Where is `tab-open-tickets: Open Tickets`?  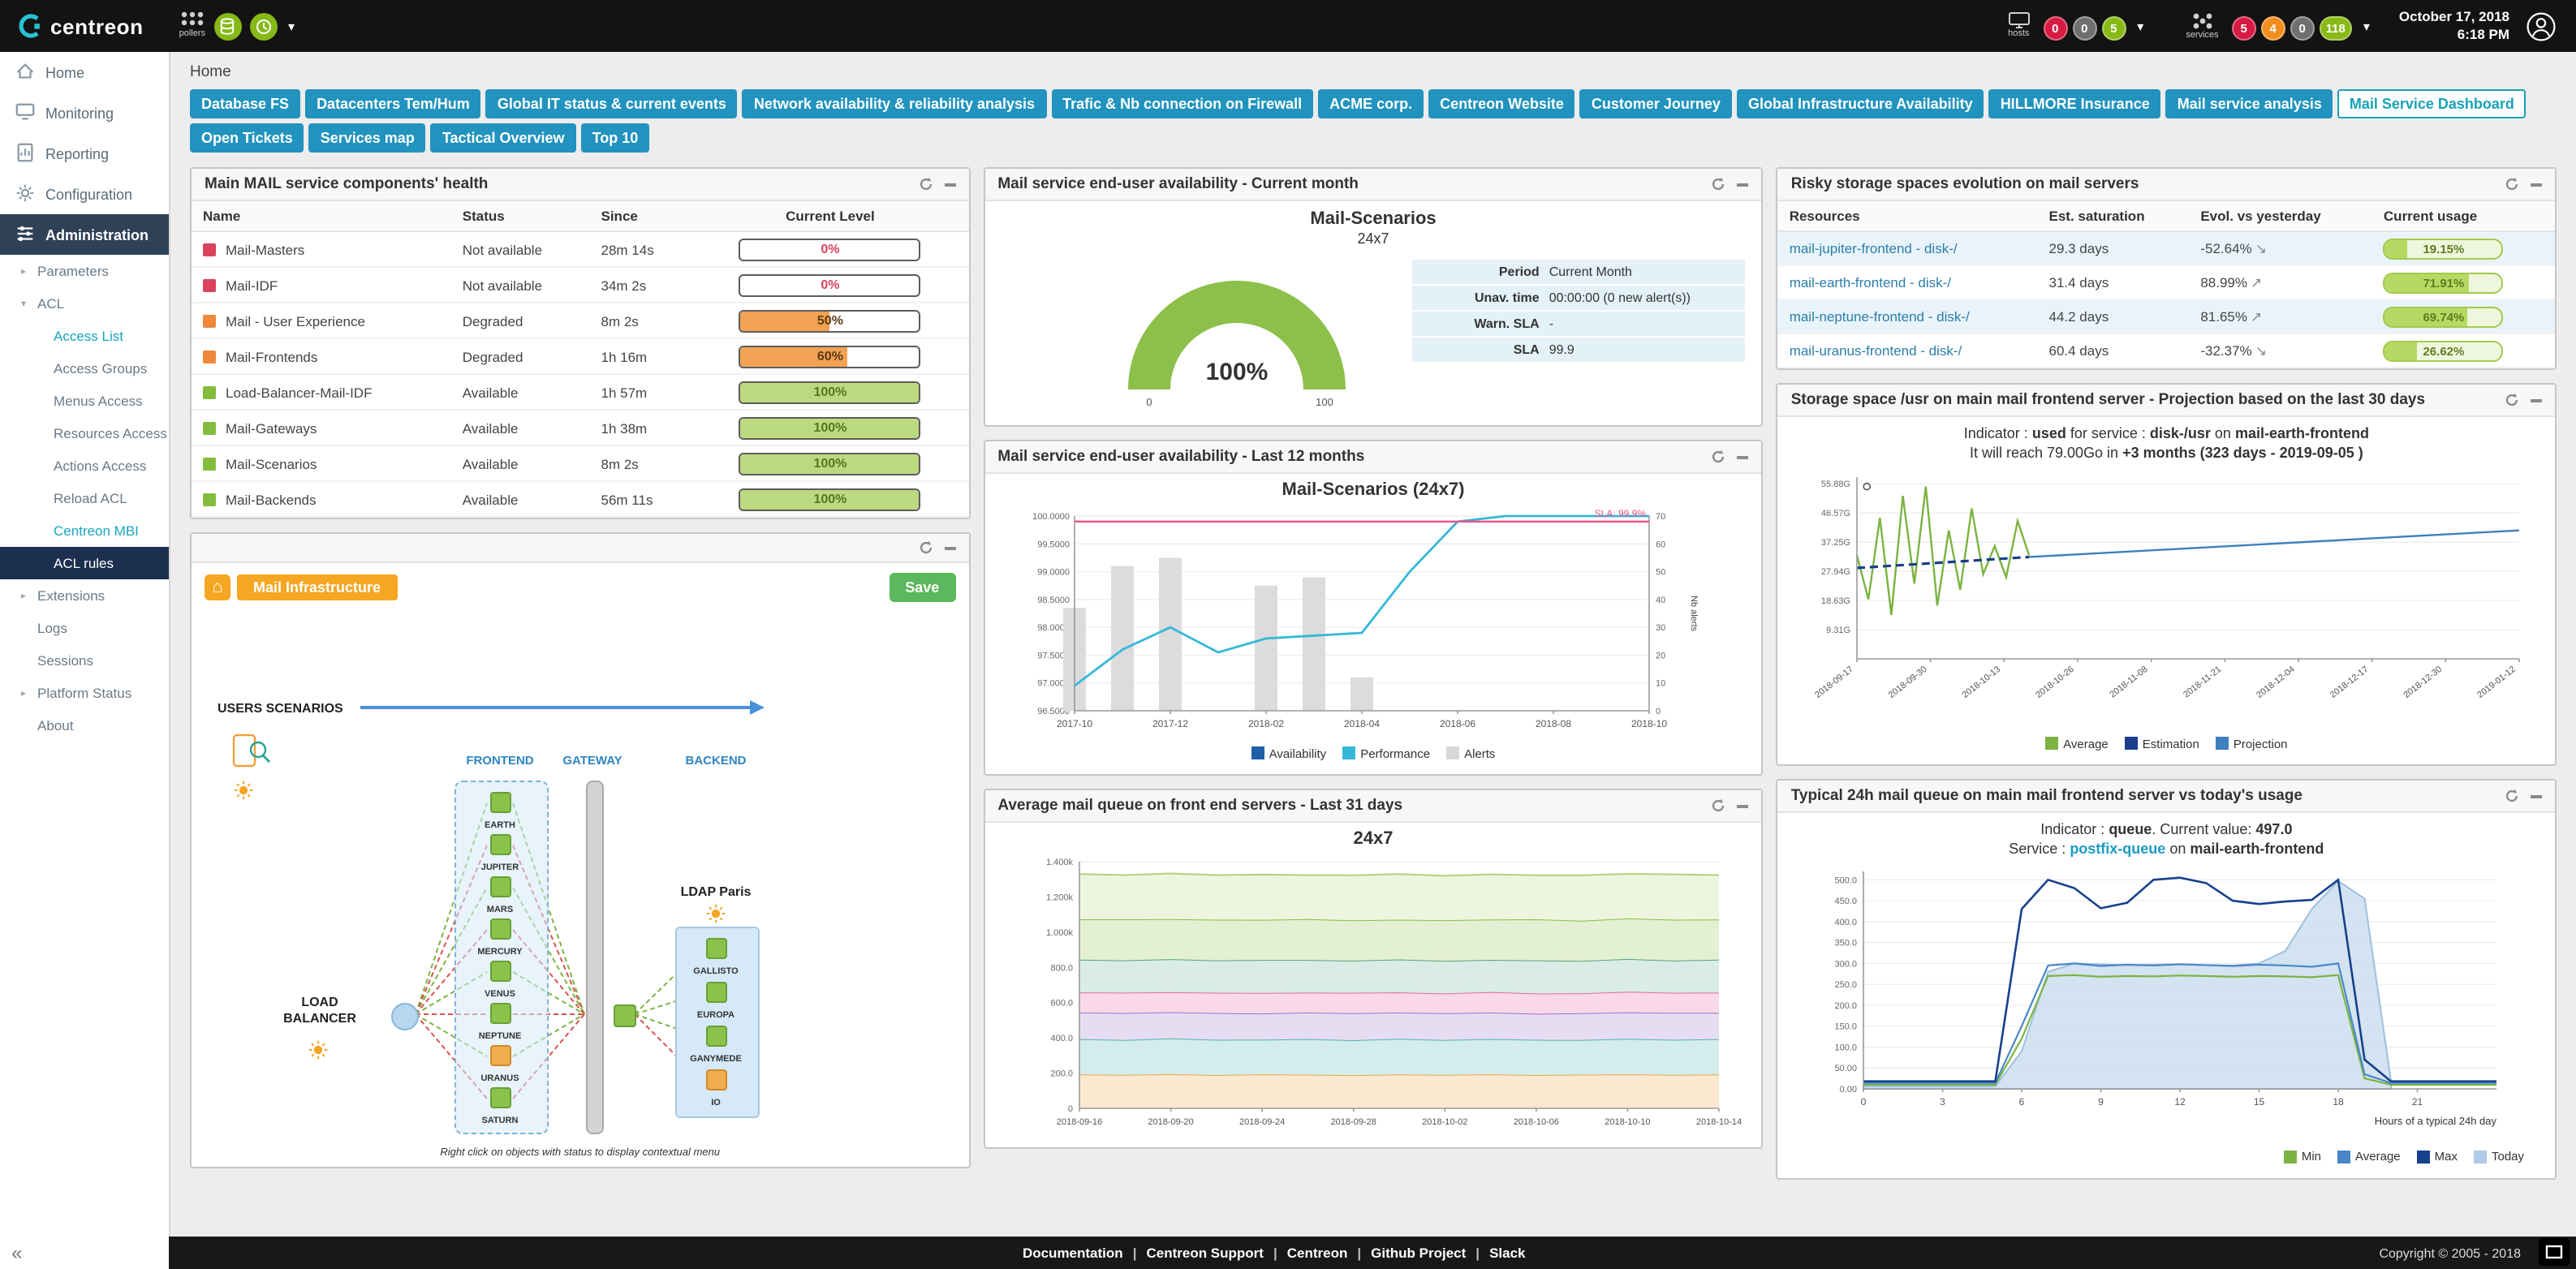
tab-open-tickets: Open Tickets is located at coordinates (247, 138).